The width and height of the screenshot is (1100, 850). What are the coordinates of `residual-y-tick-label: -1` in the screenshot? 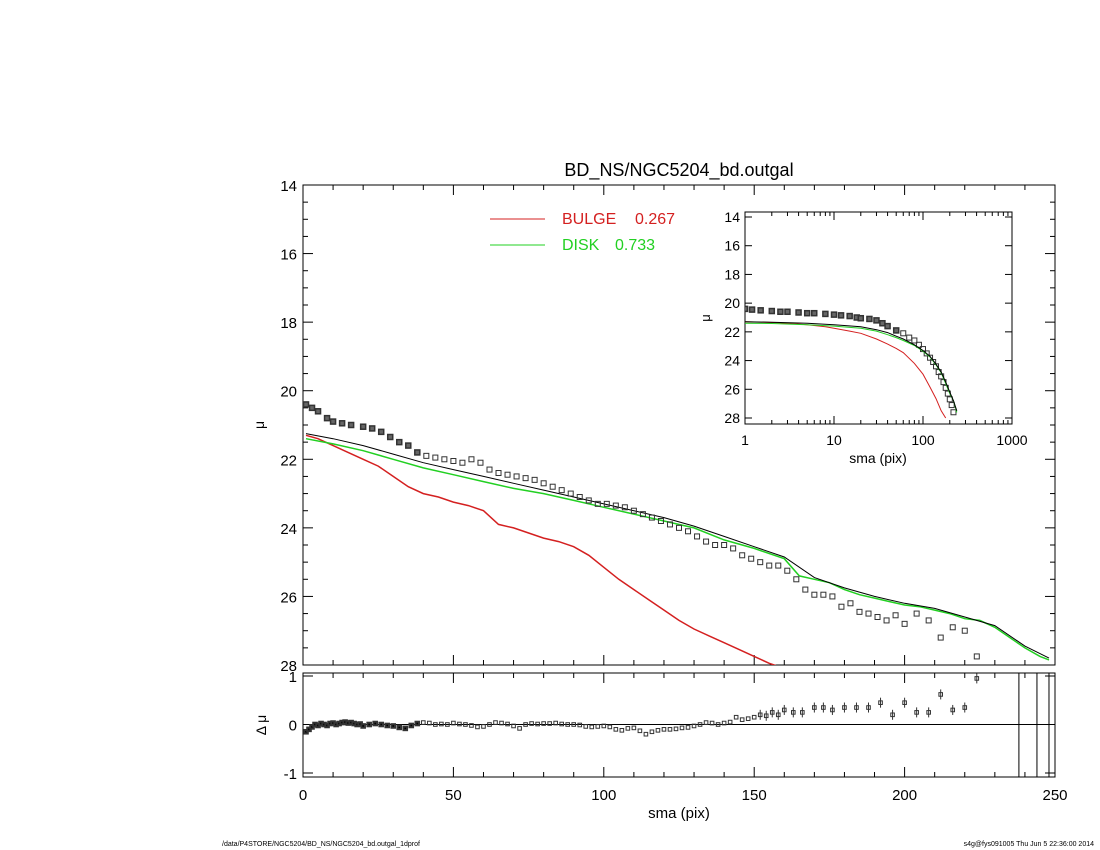 It's located at (290, 774).